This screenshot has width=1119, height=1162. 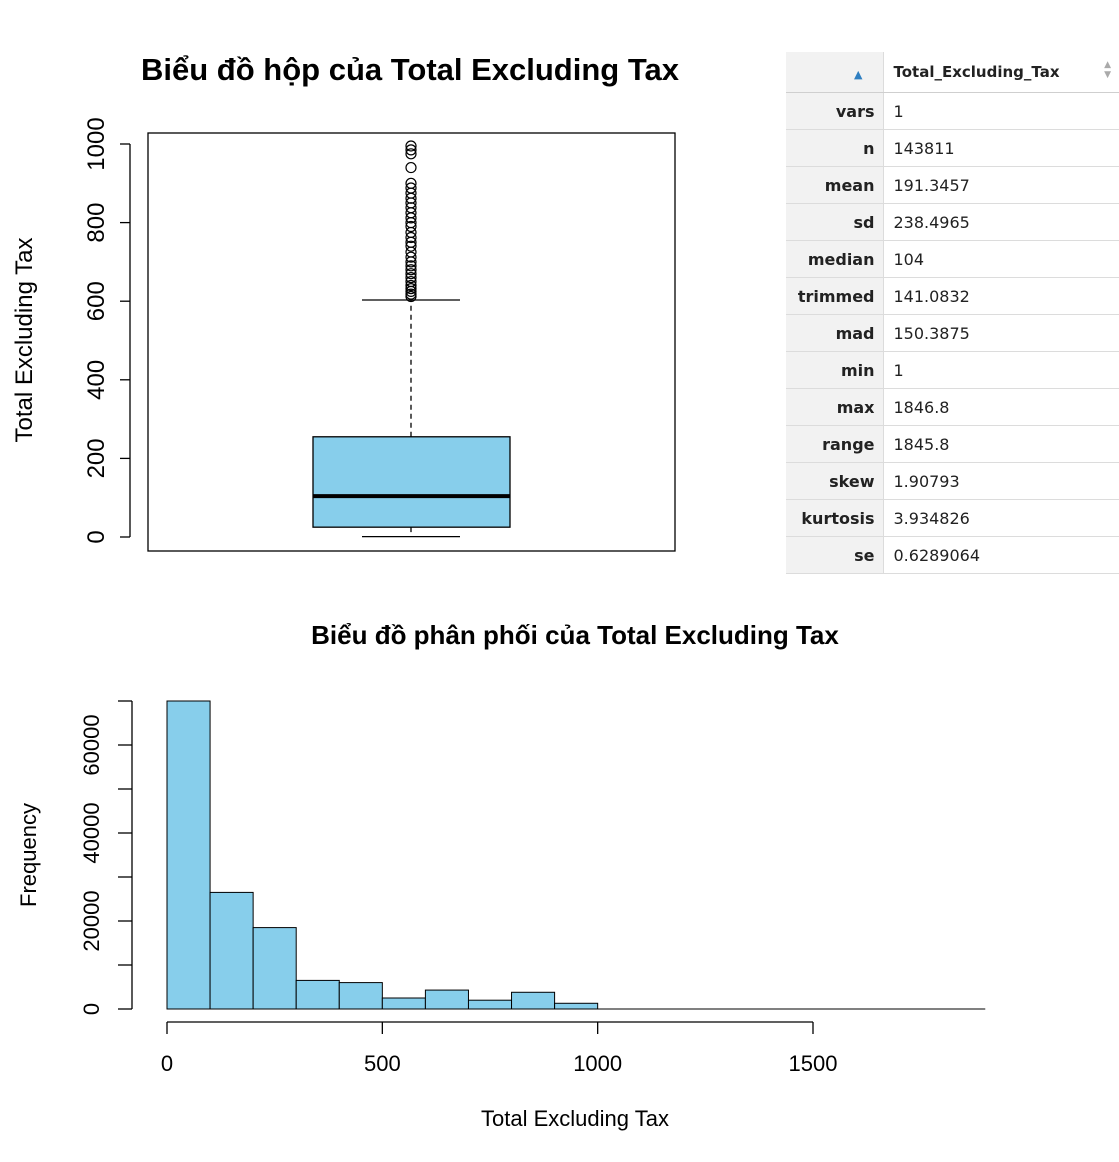 I want to click on boxplot-y-tick-label: 1000, so click(x=96, y=143).